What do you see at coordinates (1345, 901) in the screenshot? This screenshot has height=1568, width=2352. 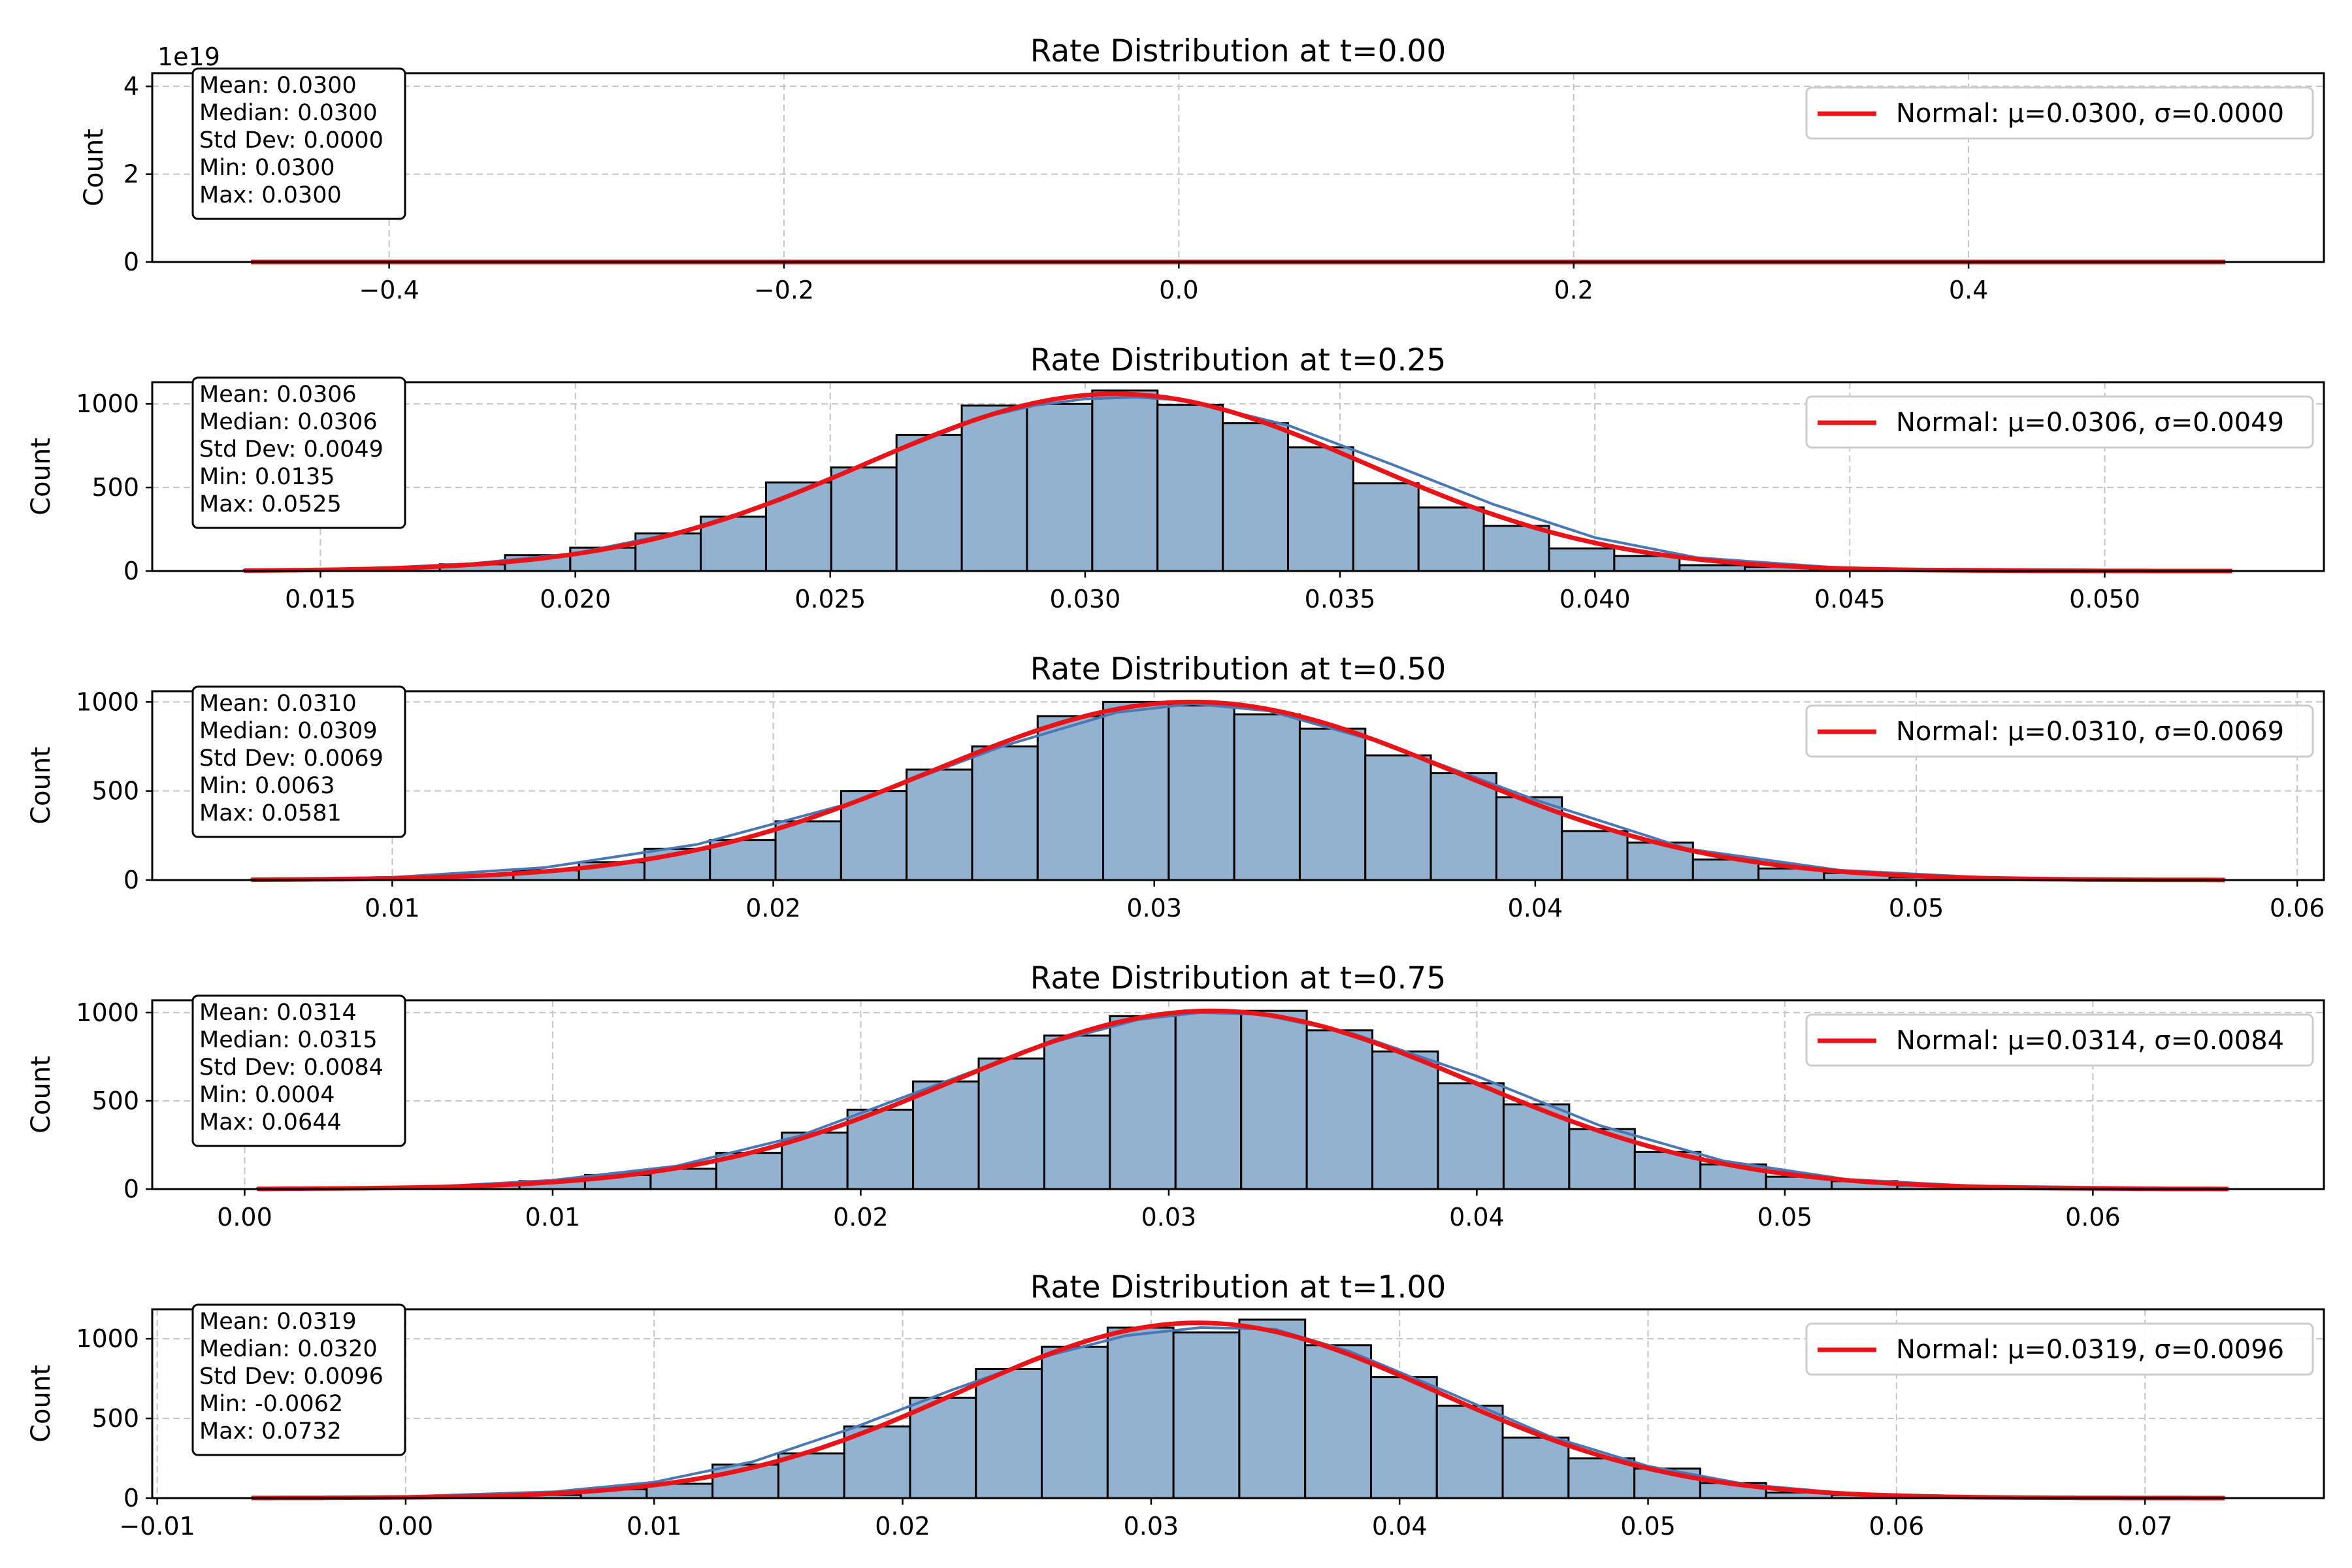 I see `x-axis: 0.01 0.02 0.03 0.04 0.05 0.06` at bounding box center [1345, 901].